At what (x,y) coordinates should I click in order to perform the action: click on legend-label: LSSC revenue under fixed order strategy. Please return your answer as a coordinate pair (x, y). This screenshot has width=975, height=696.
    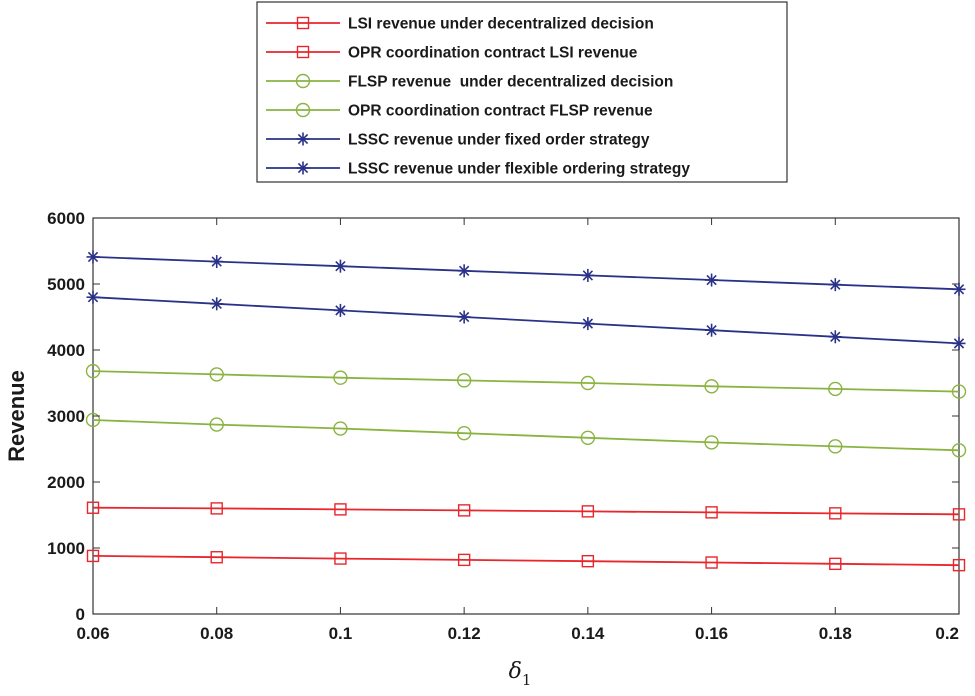
    Looking at the image, I should click on (499, 140).